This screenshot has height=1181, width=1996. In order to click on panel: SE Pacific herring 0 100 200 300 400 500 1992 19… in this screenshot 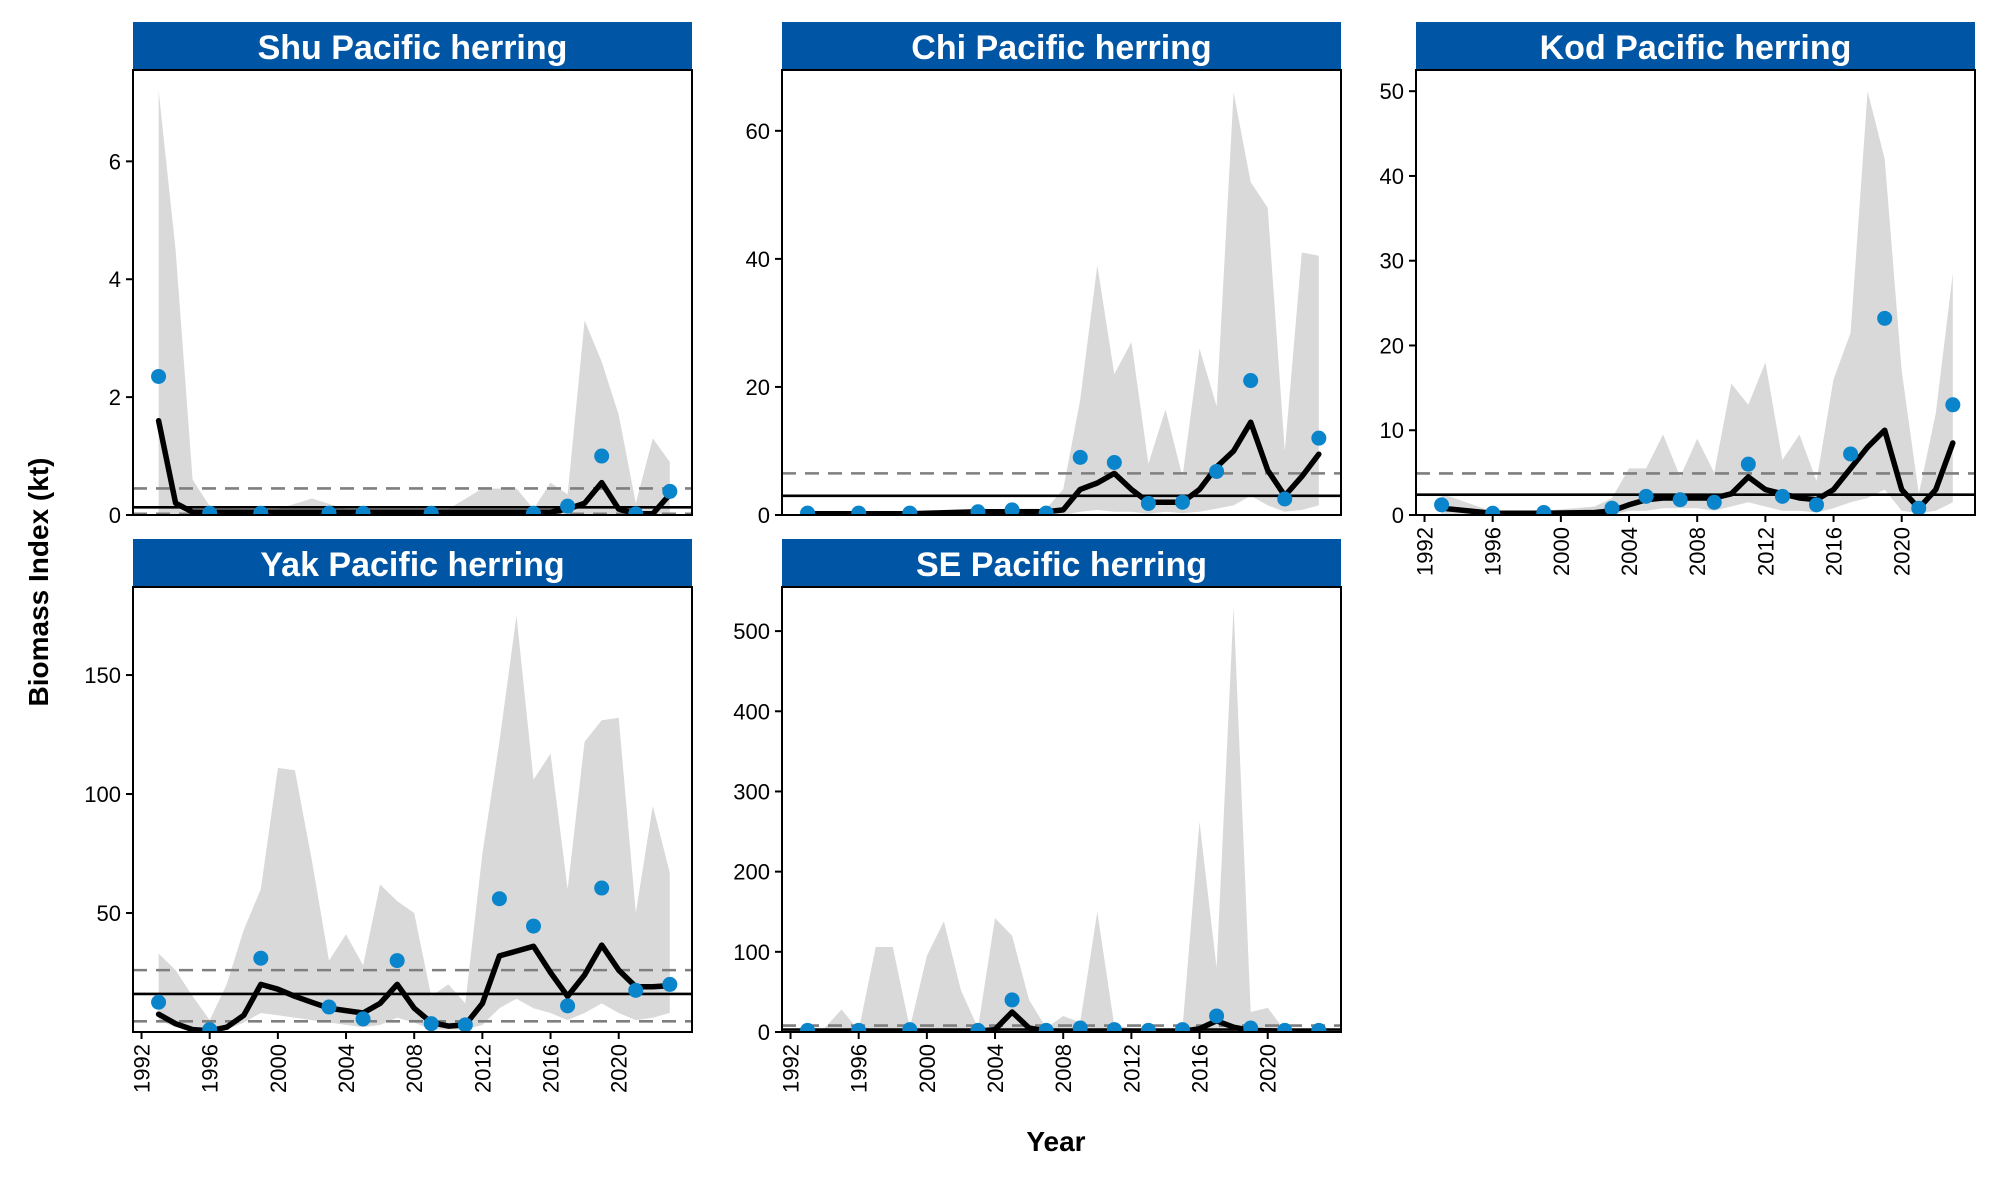, I will do `click(1037, 816)`.